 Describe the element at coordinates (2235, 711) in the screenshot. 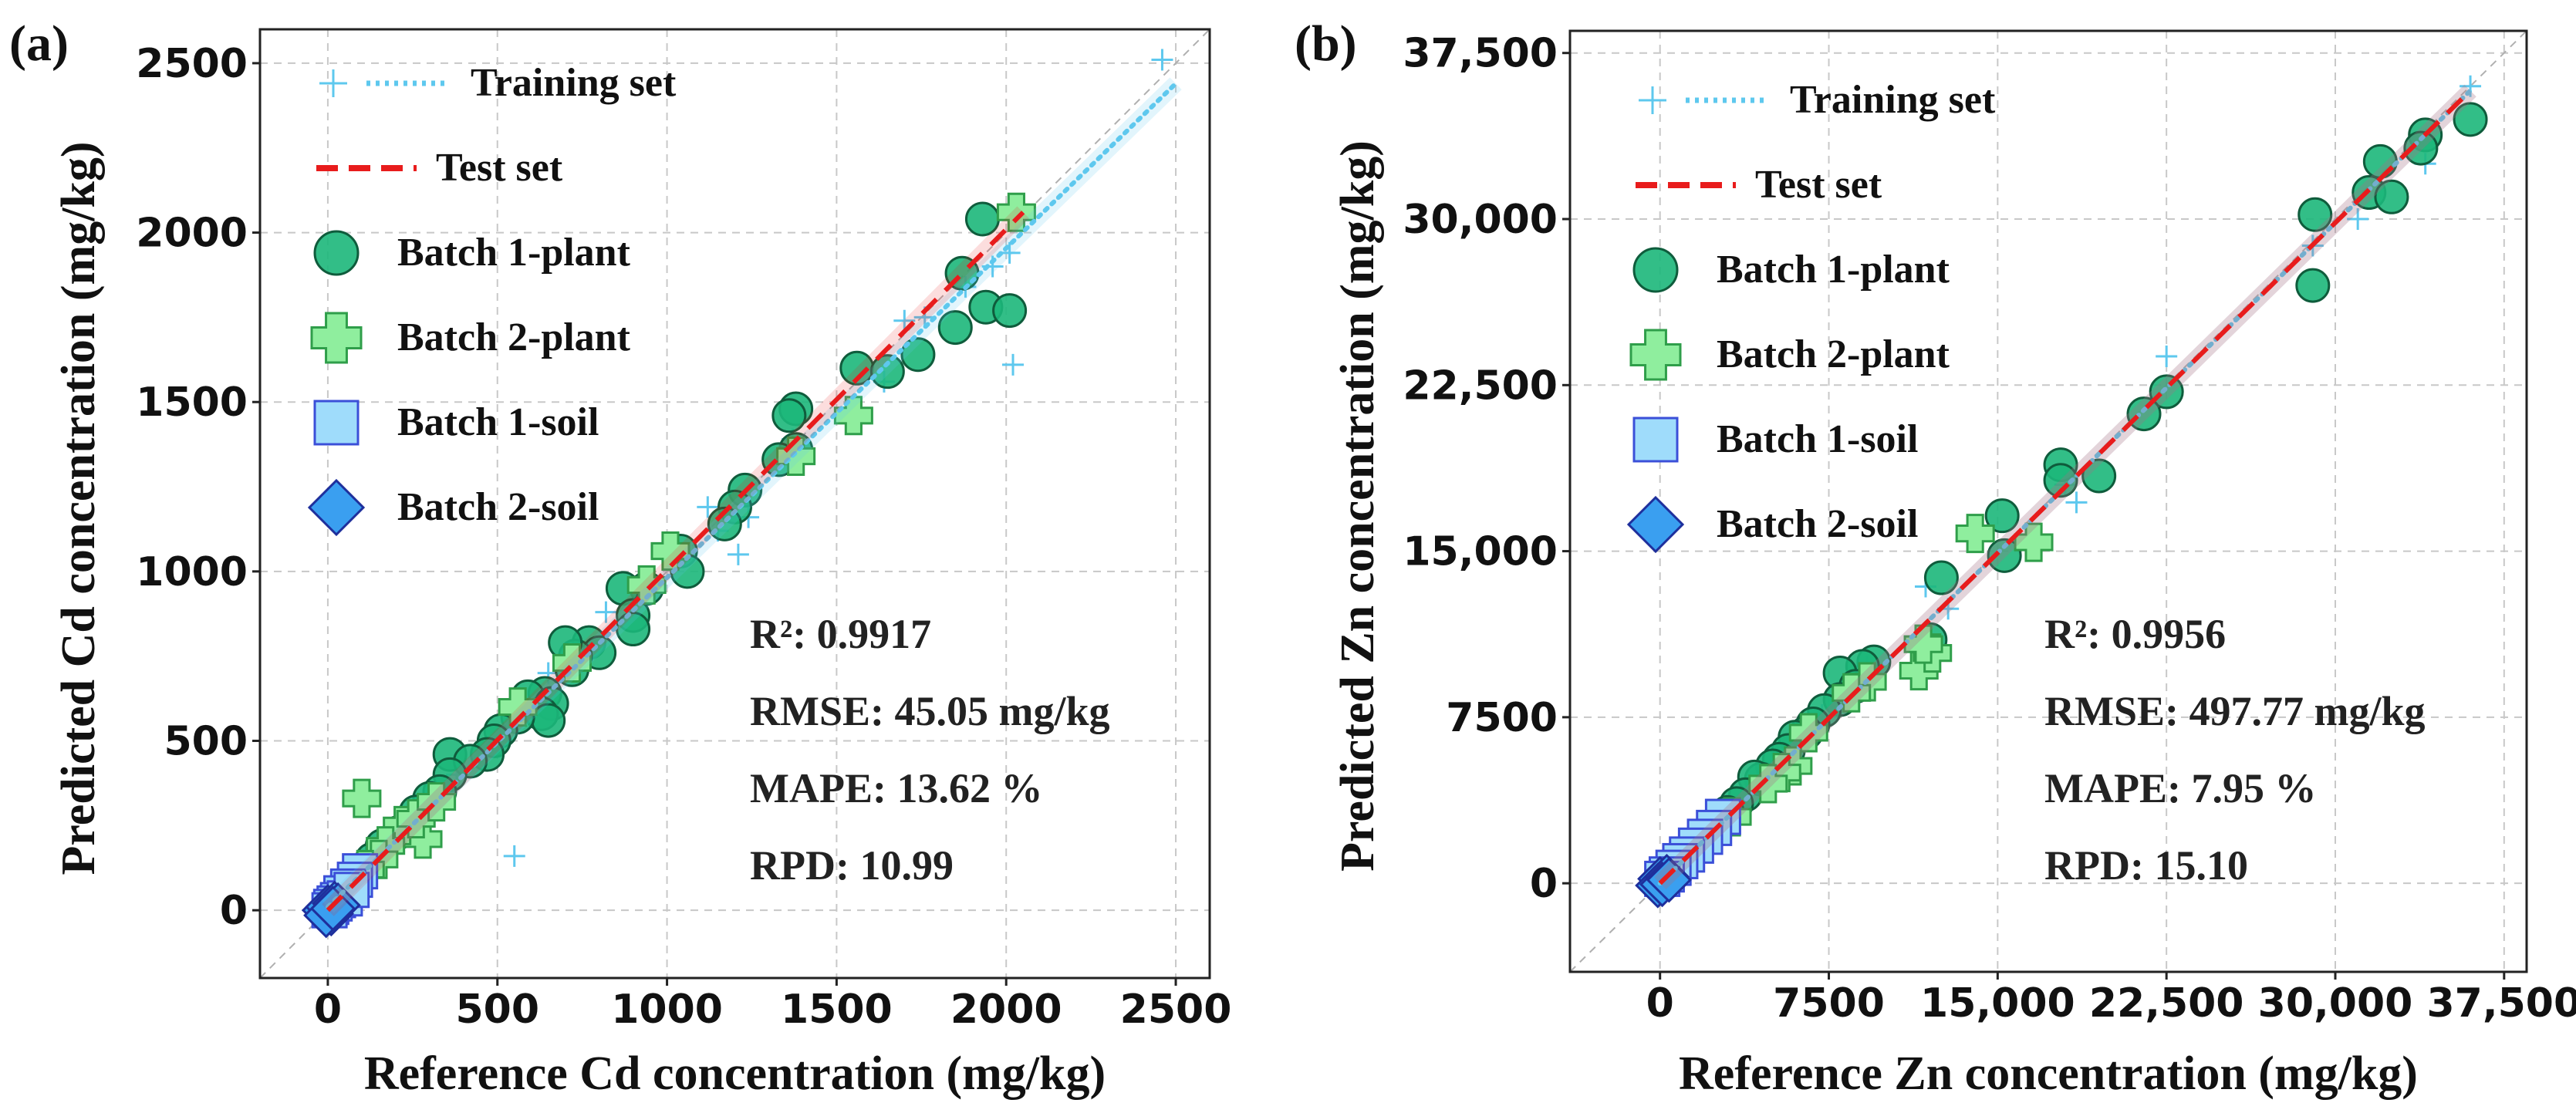

I see `stat-rmse: RMSE: 497.77 mg/kg` at that location.